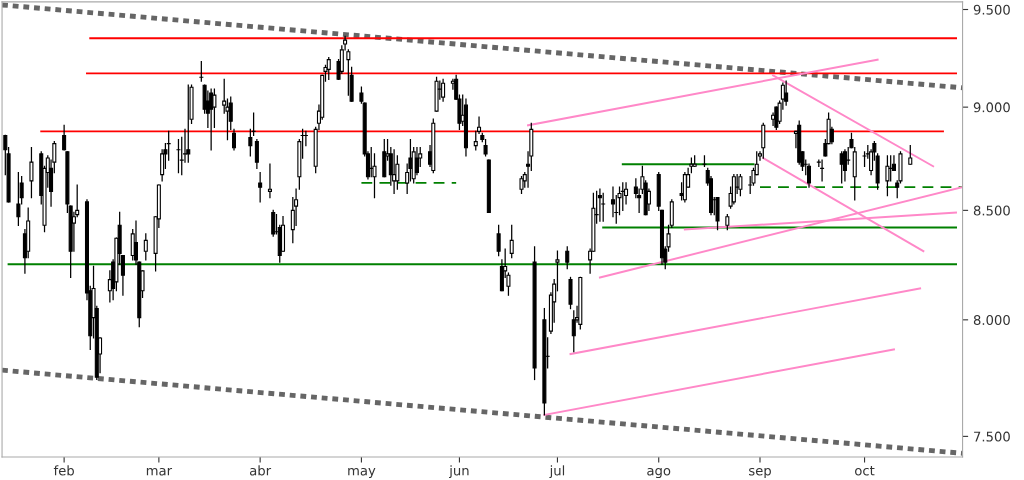  What do you see at coordinates (991, 210) in the screenshot?
I see `y-tick-label: 8.500` at bounding box center [991, 210].